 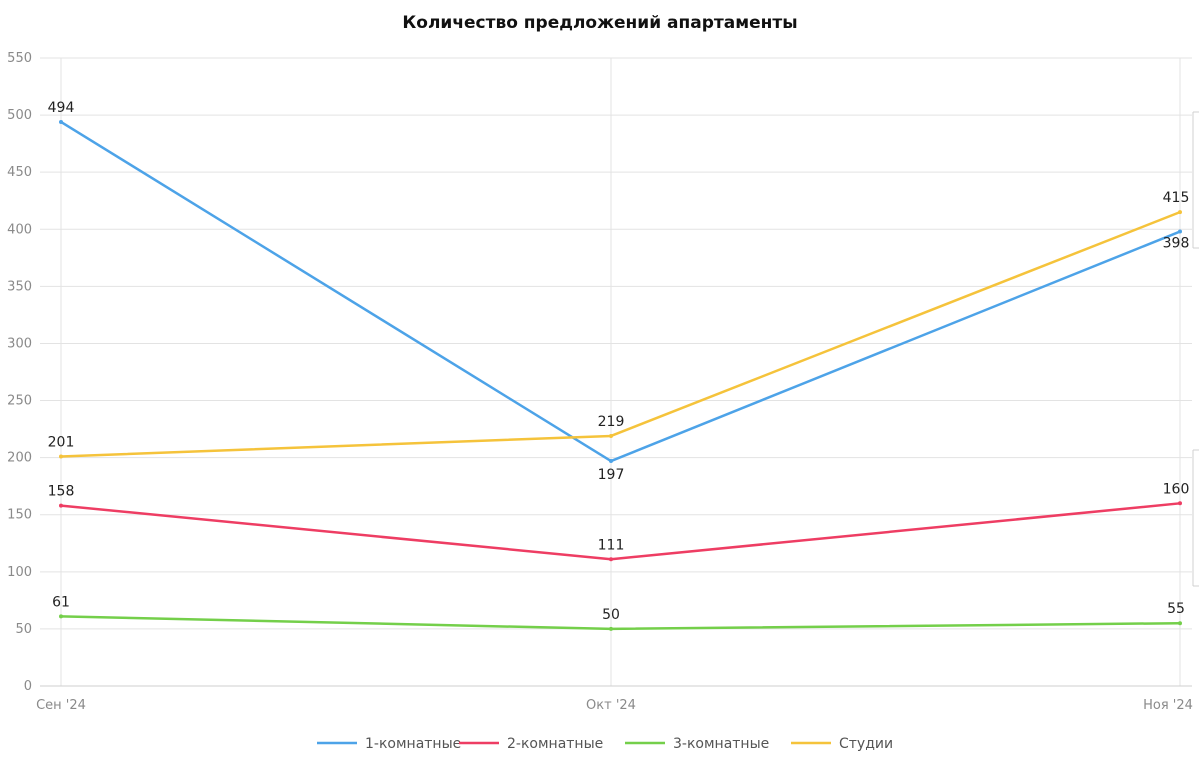 What do you see at coordinates (555, 744) in the screenshot?
I see `legend-label: 2-комнатные` at bounding box center [555, 744].